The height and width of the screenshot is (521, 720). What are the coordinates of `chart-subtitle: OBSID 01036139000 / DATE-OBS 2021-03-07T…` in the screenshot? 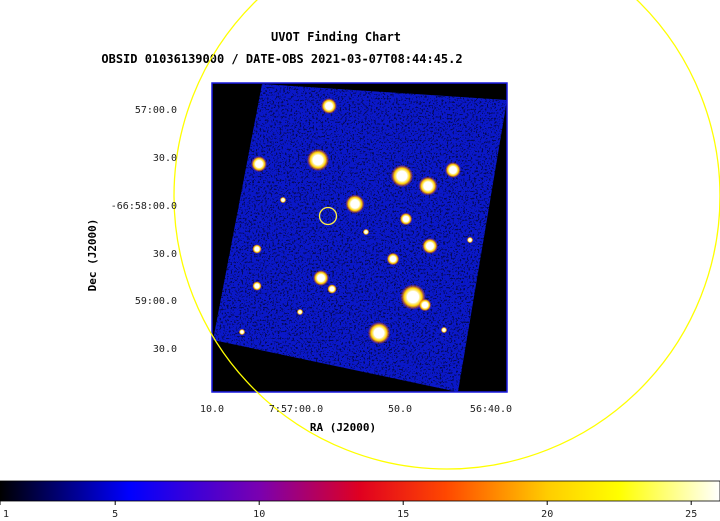 It's located at (281, 59).